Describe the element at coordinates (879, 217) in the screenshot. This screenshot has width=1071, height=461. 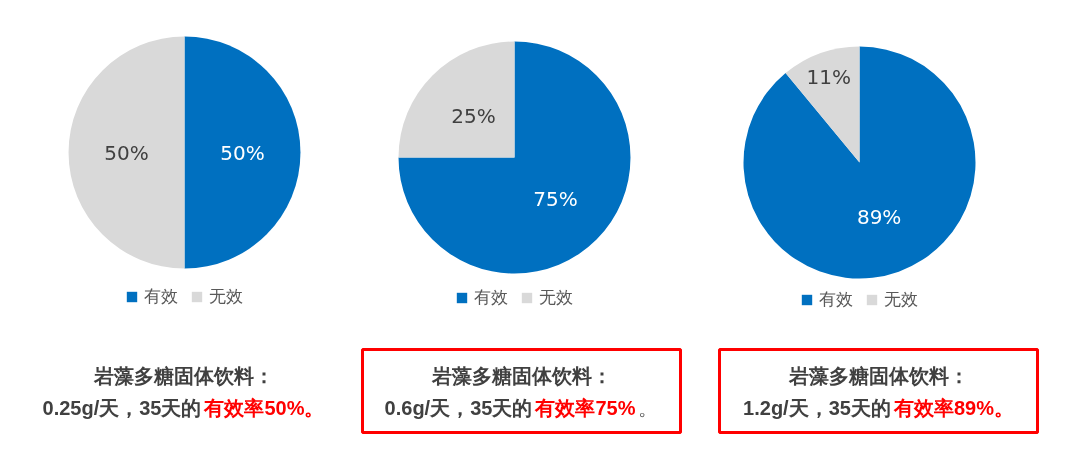
I see `data-label: 89%` at that location.